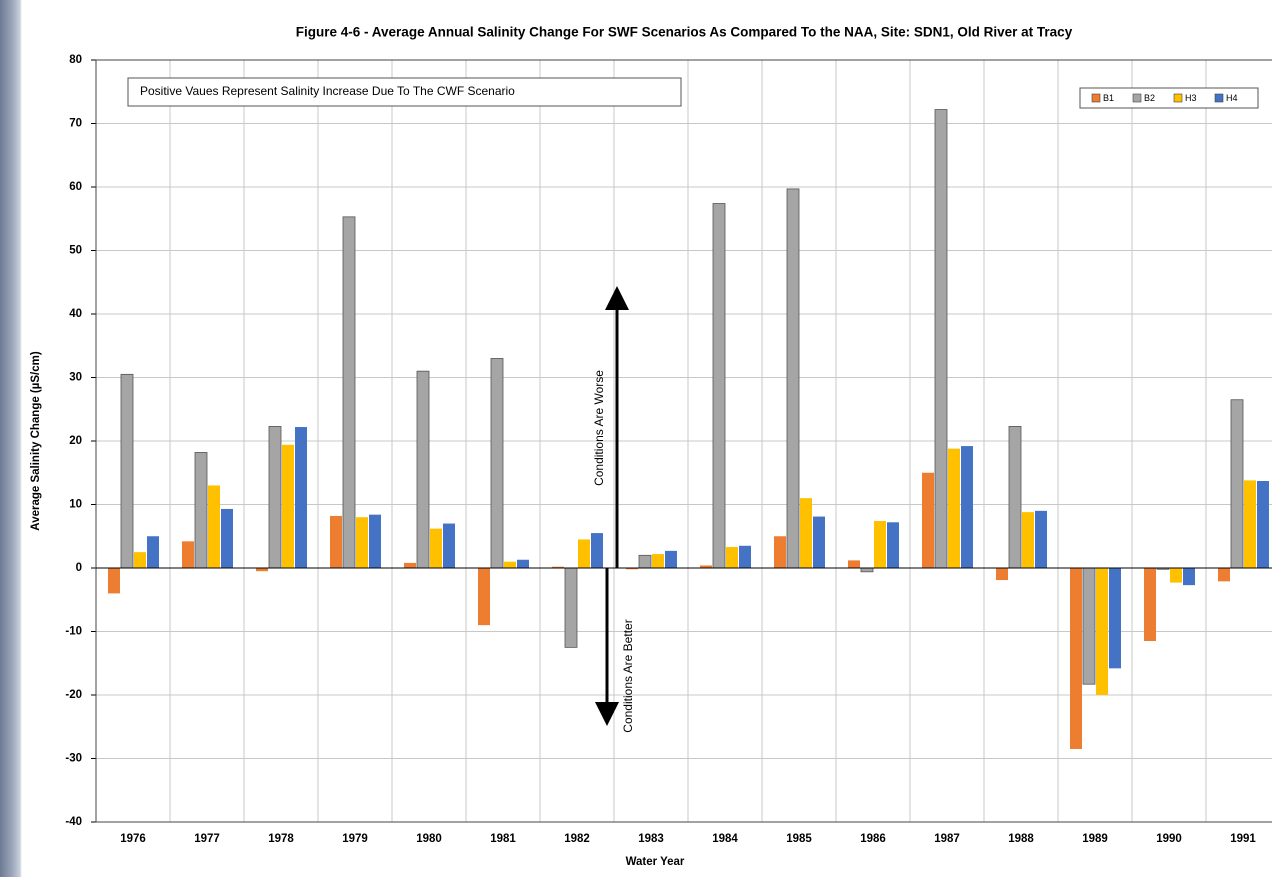 The image size is (1272, 877). What do you see at coordinates (873, 839) in the screenshot?
I see `x-tick-label: 1986` at bounding box center [873, 839].